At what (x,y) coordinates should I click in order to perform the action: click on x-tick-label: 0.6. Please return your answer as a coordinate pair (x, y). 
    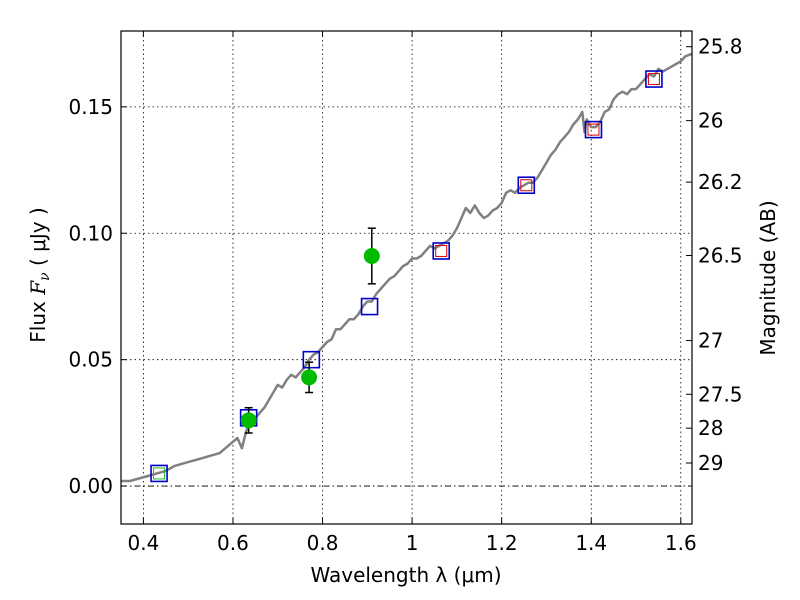
    Looking at the image, I should click on (233, 543).